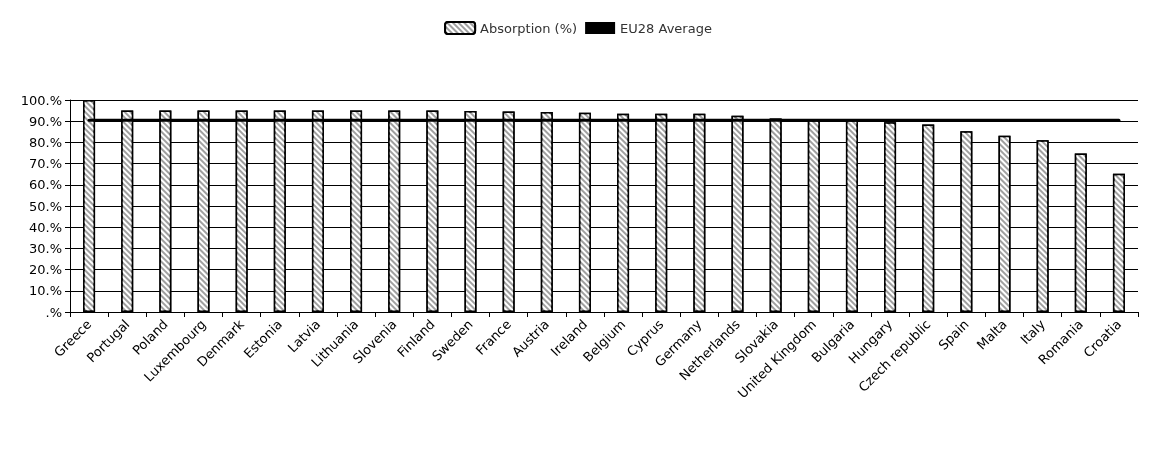 The width and height of the screenshot is (1159, 449). What do you see at coordinates (45, 291) in the screenshot?
I see `y-tick-label: 10.%` at bounding box center [45, 291].